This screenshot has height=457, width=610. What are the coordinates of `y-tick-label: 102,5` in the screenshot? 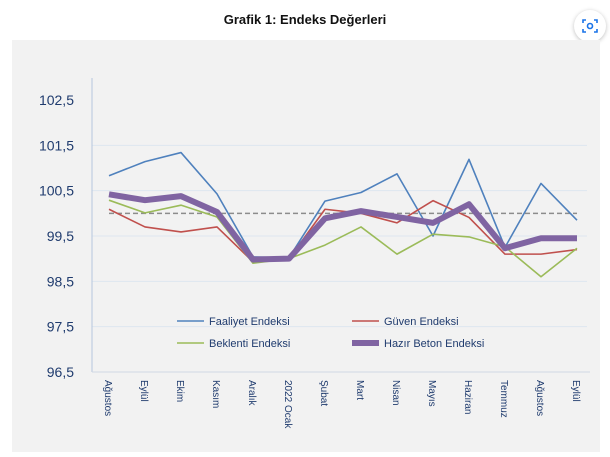 It's located at (56, 100).